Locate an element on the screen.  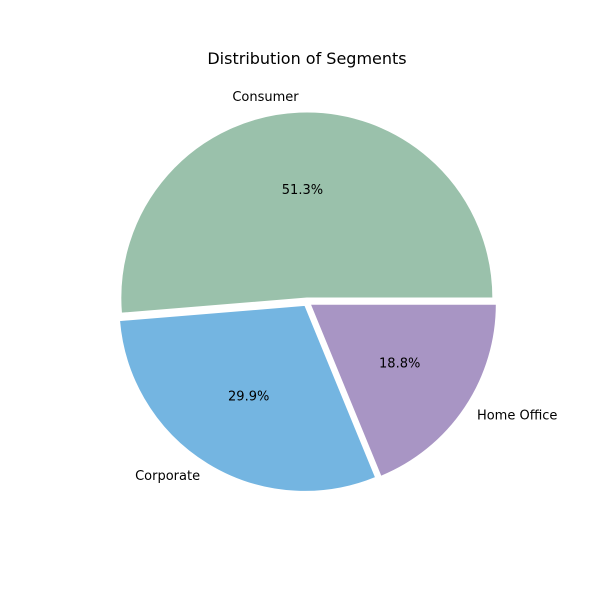
pie-slice-corporate is located at coordinates (247, 398).